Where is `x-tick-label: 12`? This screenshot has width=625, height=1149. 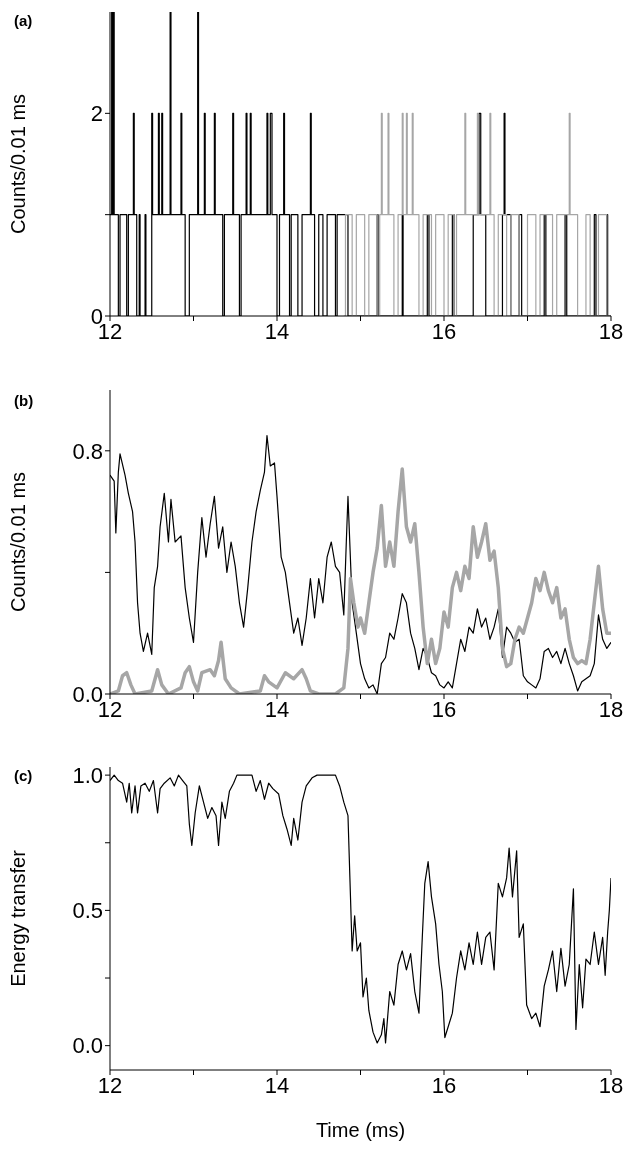
x-tick-label: 12 is located at coordinates (110, 1085).